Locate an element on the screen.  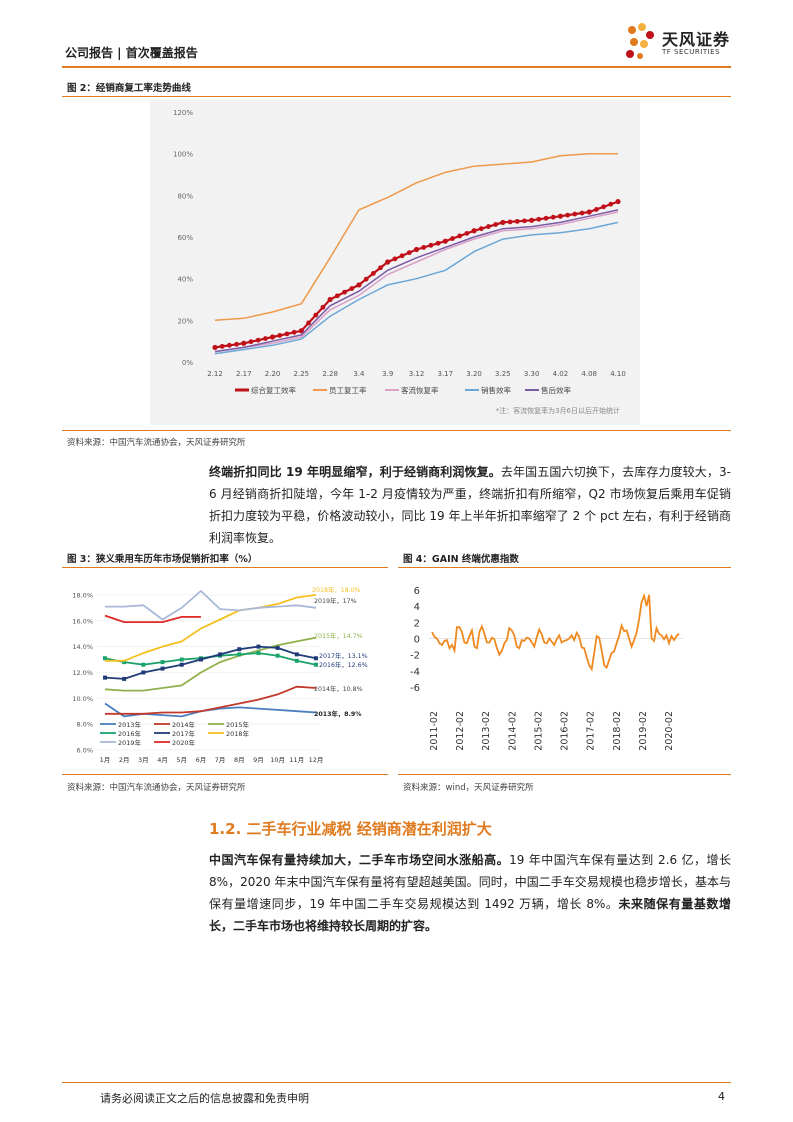
fig2-ytick-label: 20% is located at coordinates (185, 321).